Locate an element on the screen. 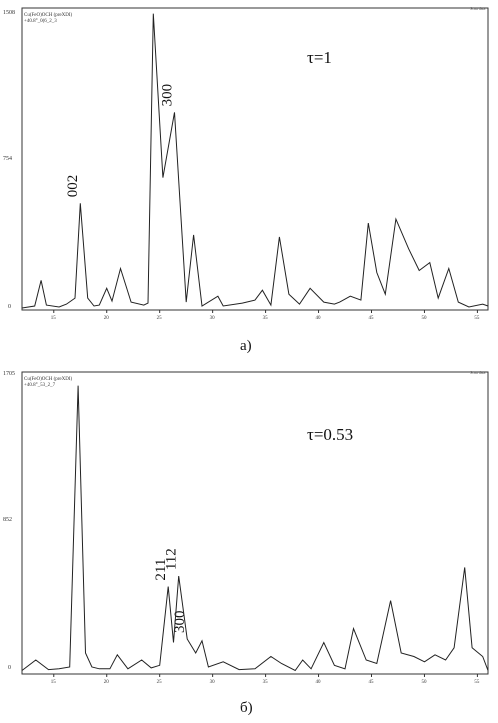 The width and height of the screenshot is (498, 723). y-tick-mid: 754 is located at coordinates (7, 159).